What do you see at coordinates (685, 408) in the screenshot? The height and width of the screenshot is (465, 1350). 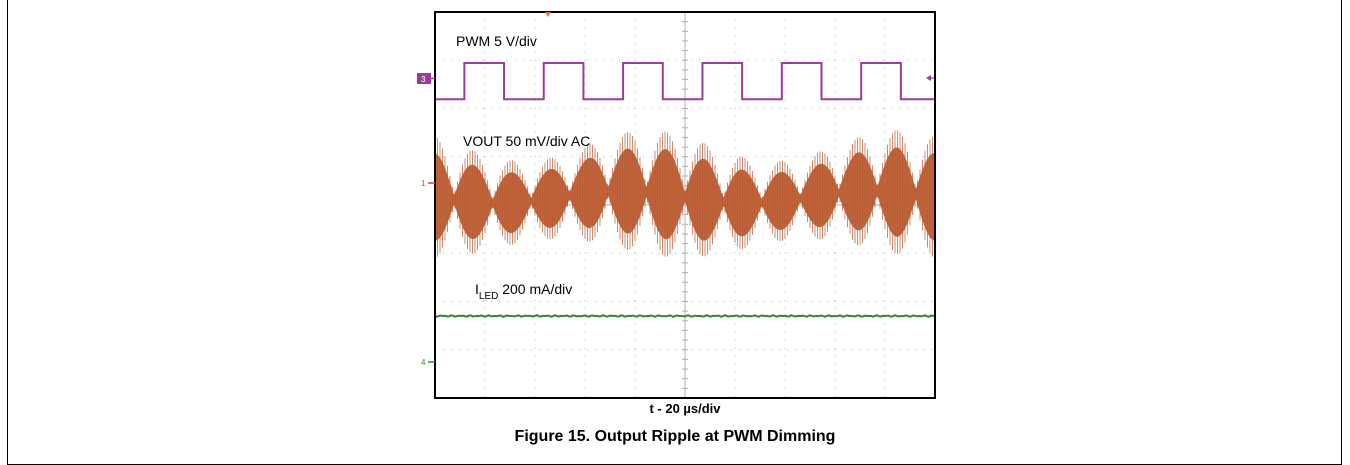 I see `time-axis-label: t - 20 µs/div` at bounding box center [685, 408].